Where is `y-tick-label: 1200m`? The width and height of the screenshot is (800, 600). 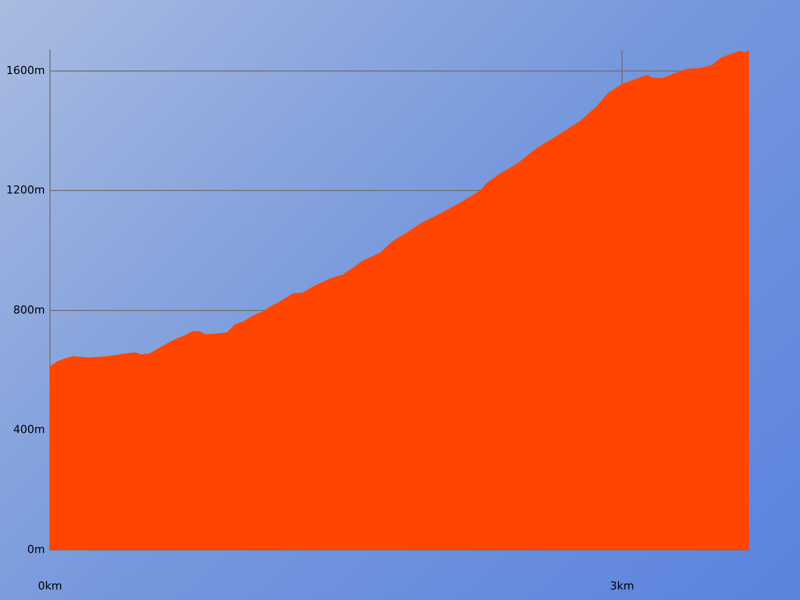 y-tick-label: 1200m is located at coordinates (25, 190).